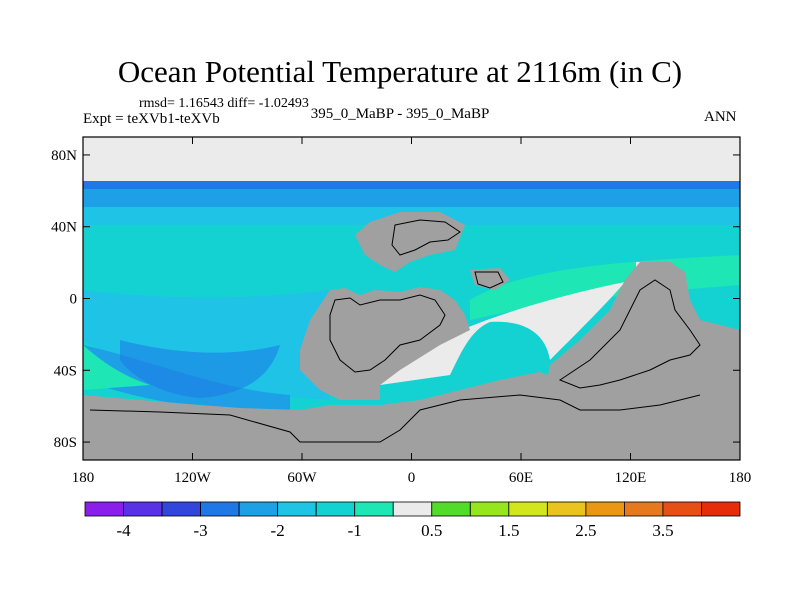 The width and height of the screenshot is (800, 600). What do you see at coordinates (508, 530) in the screenshot?
I see `colorbar-label: 1.5` at bounding box center [508, 530].